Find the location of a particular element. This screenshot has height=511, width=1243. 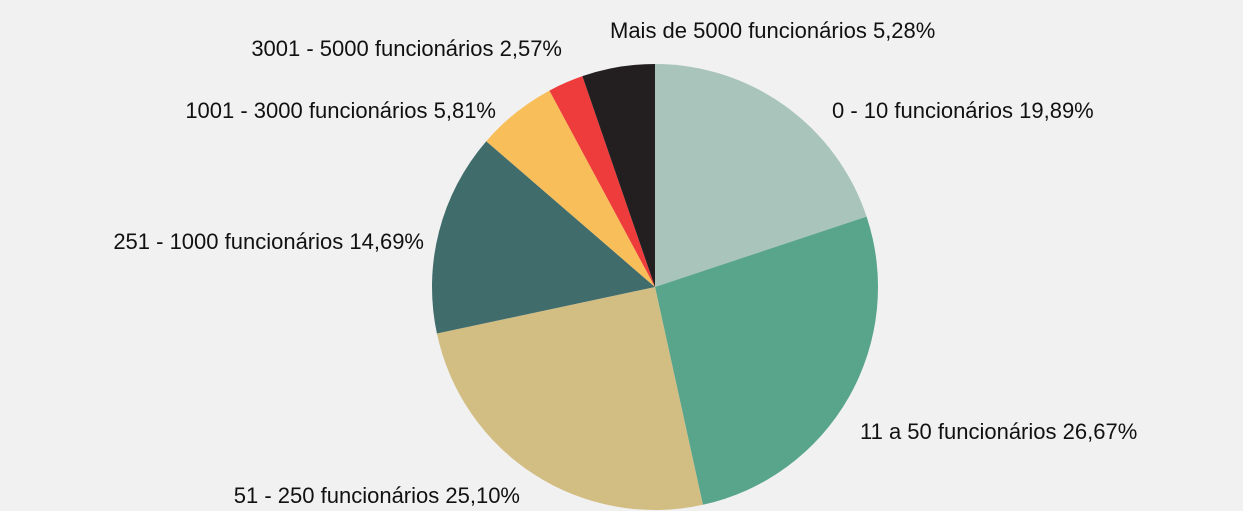

category-label: 51 - 250 funcionários is located at coordinates (336, 495).